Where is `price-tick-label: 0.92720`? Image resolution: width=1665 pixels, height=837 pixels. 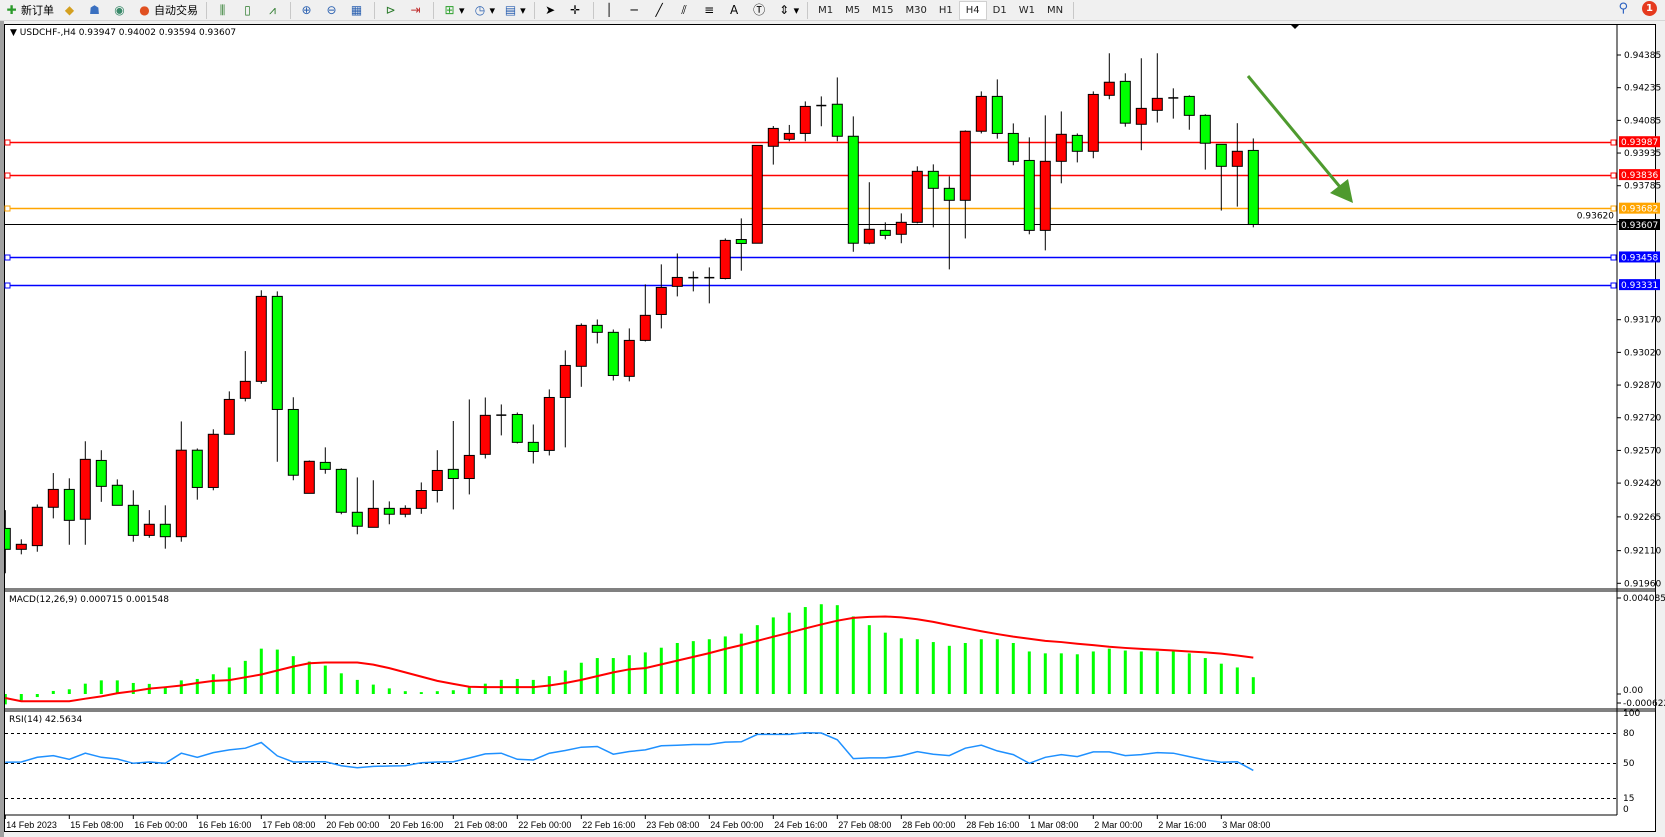 price-tick-label: 0.92720 is located at coordinates (1642, 419).